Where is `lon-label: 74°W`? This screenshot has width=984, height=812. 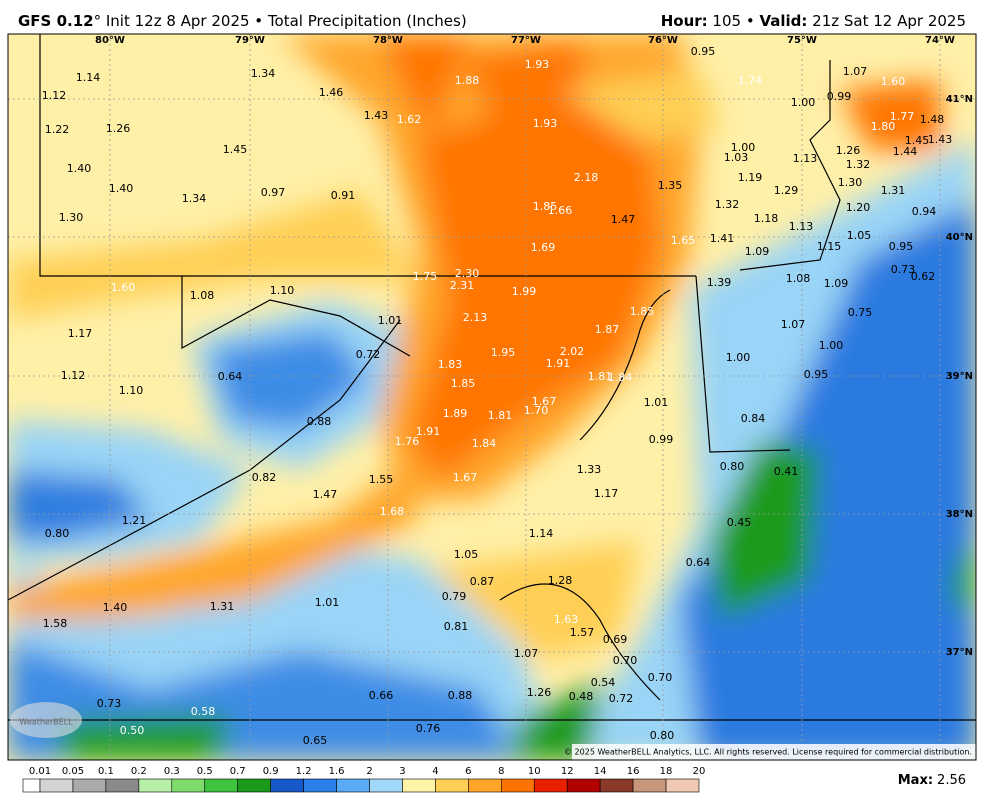 lon-label: 74°W is located at coordinates (940, 40).